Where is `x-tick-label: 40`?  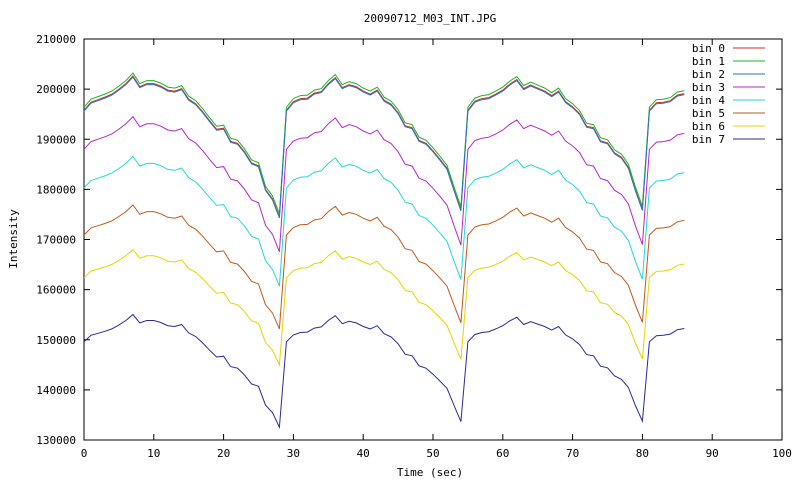 x-tick-label: 40 is located at coordinates (363, 453).